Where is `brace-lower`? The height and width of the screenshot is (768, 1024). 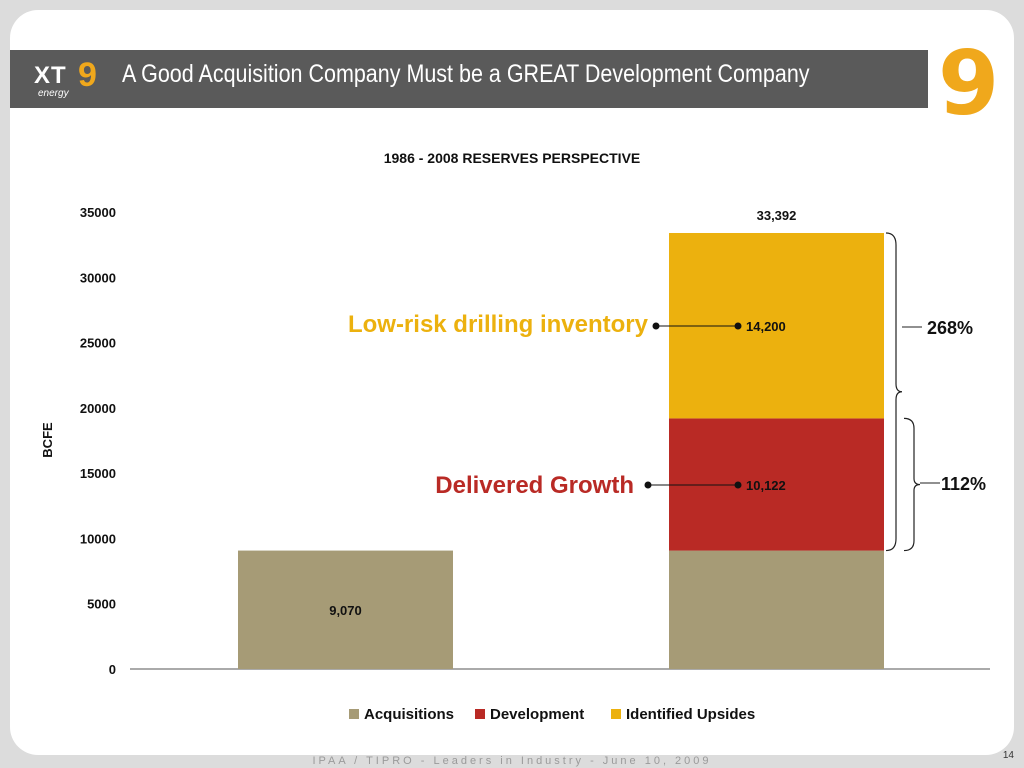 brace-lower is located at coordinates (912, 484).